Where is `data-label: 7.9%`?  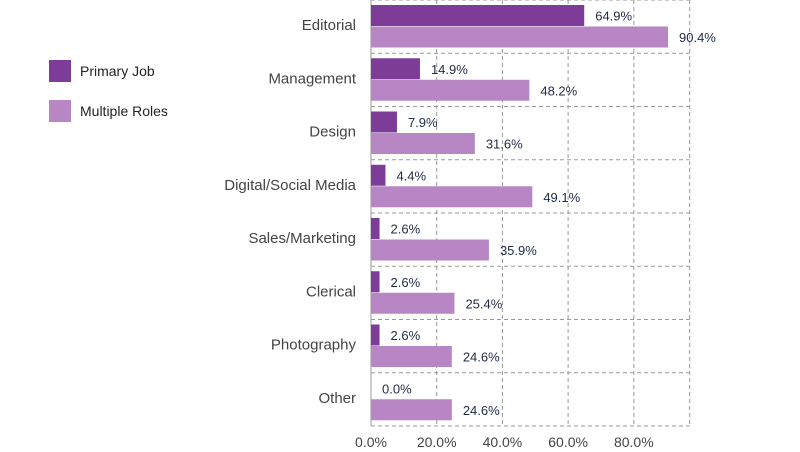
data-label: 7.9% is located at coordinates (423, 122).